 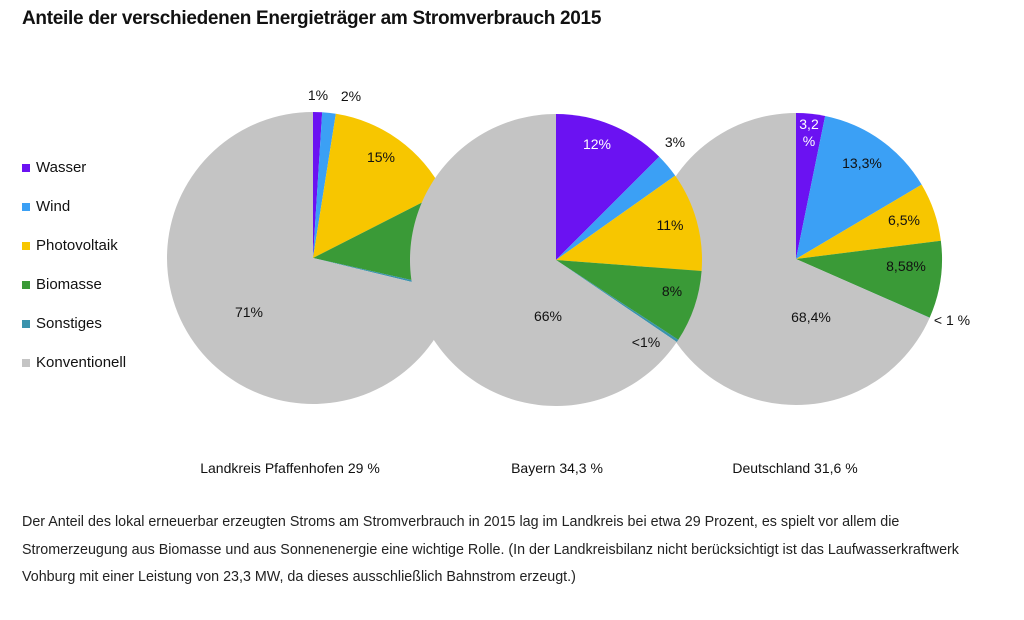 What do you see at coordinates (904, 220) in the screenshot?
I see `data-label-photovoltaik: 6,5%` at bounding box center [904, 220].